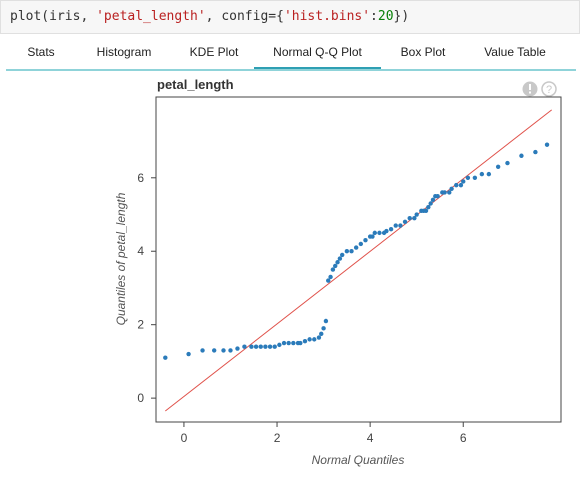  I want to click on code-func: plot(iris,, so click(53, 16).